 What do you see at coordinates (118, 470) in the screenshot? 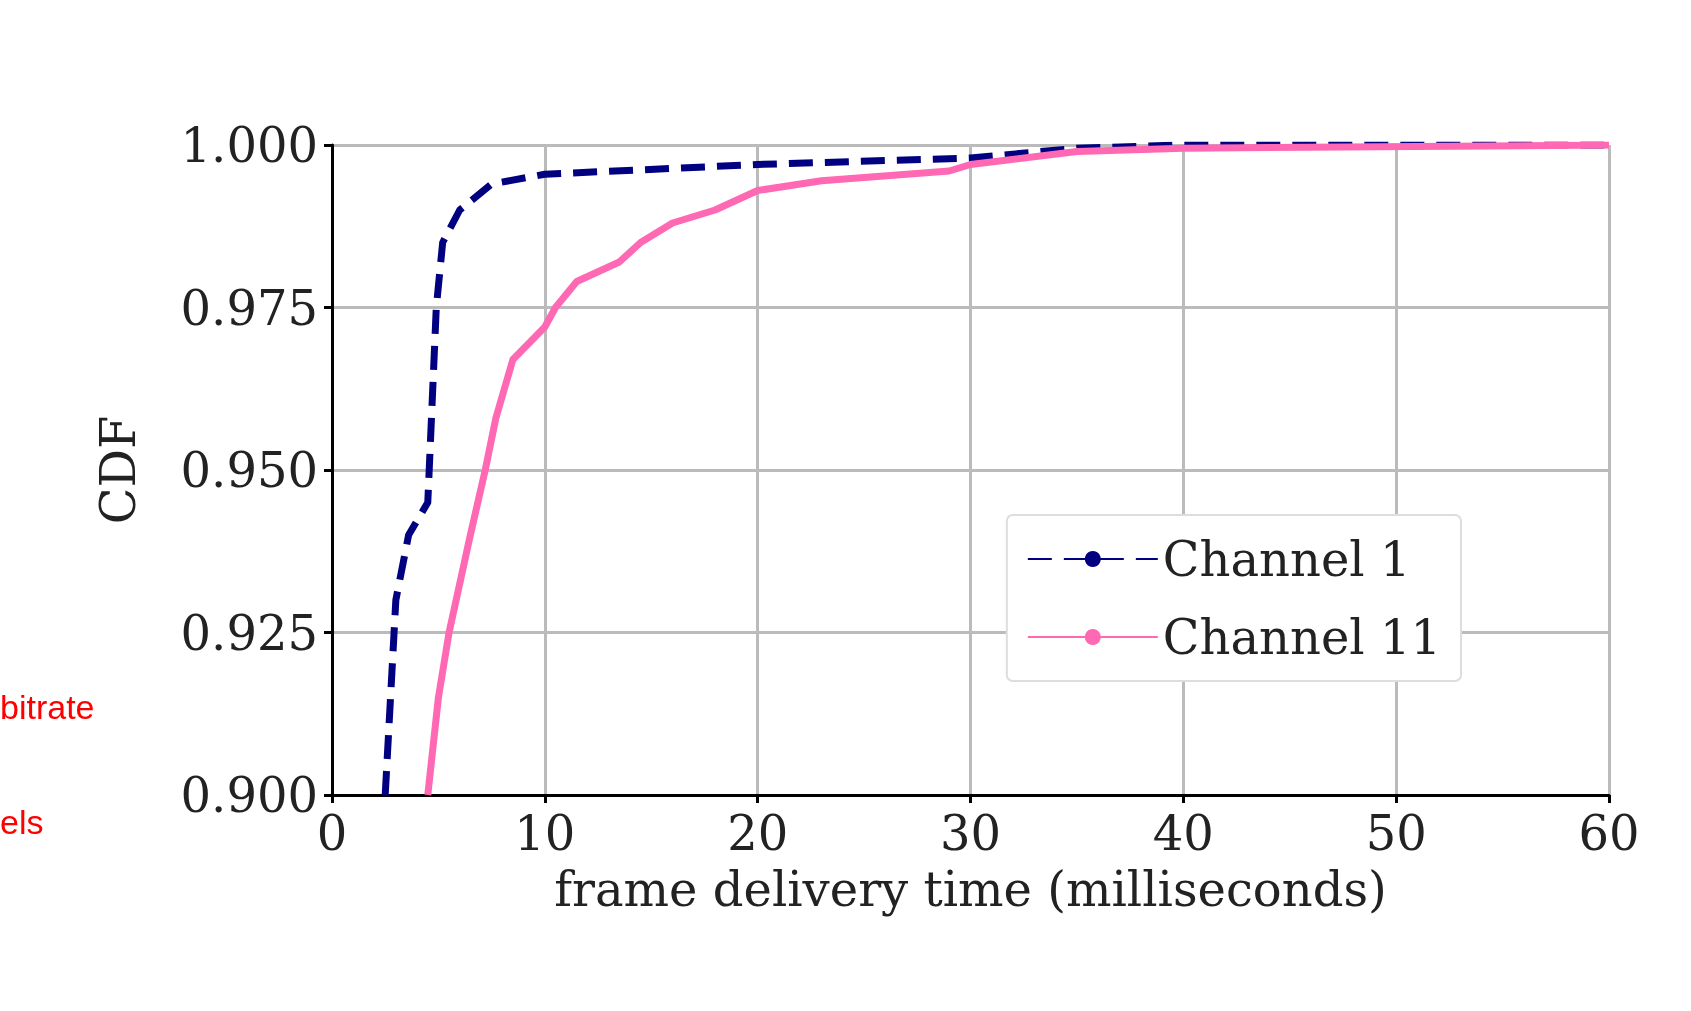
I see `y-axis-title: CDF` at bounding box center [118, 470].